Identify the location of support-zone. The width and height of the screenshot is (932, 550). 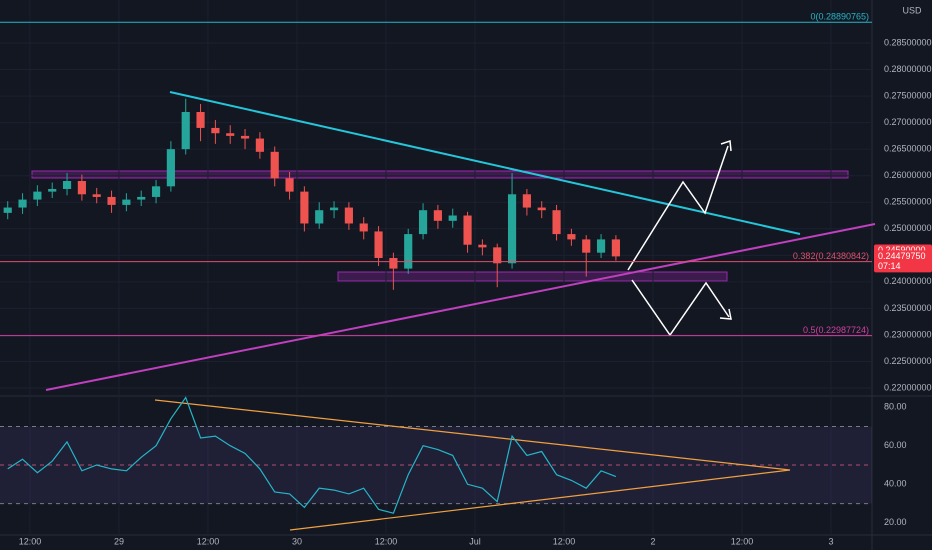
(532, 276).